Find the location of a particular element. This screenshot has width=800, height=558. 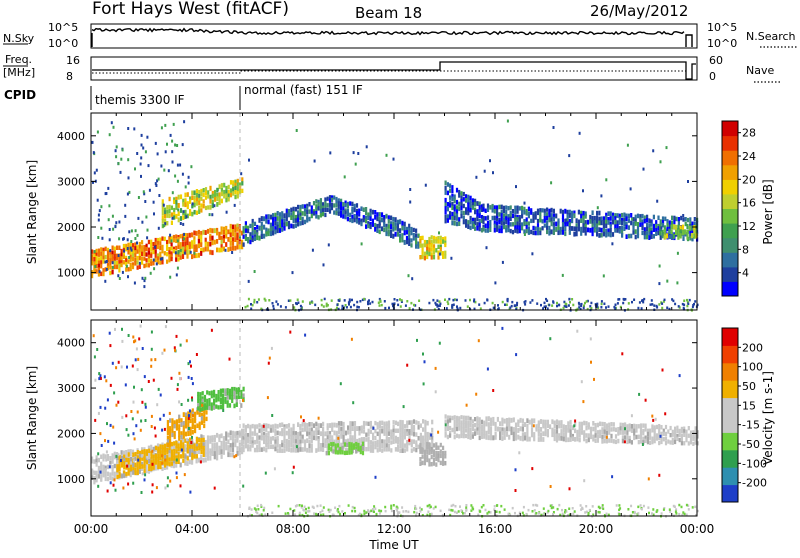

freq-left-label: Freq. is located at coordinates (18, 59).